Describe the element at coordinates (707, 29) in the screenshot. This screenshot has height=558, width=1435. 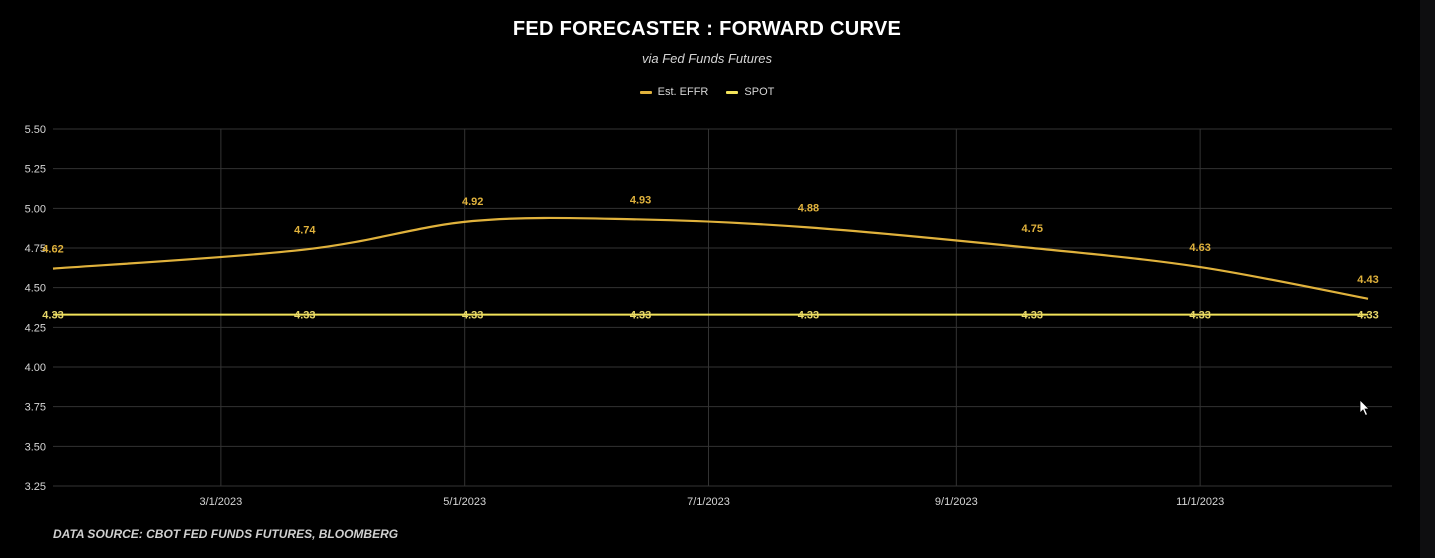
I see `chart-title: FED FORECASTER : FORWARD CURVE` at that location.